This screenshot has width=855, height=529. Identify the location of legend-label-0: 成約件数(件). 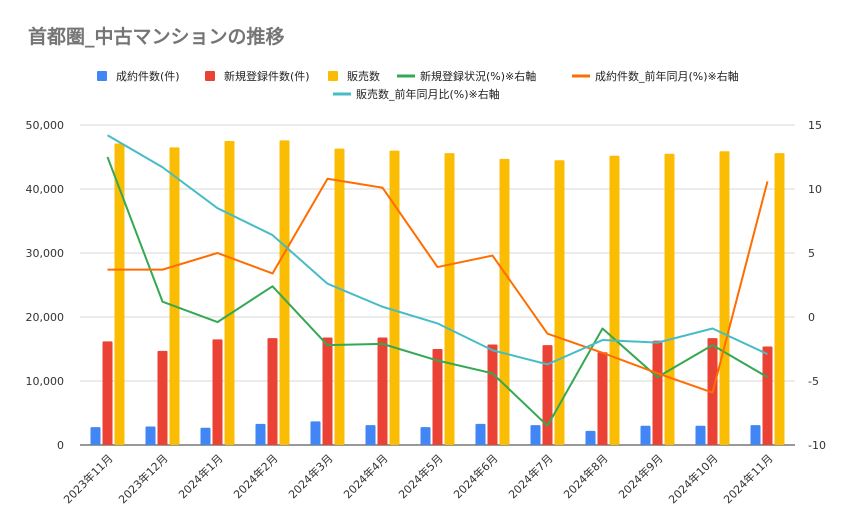
(148, 76).